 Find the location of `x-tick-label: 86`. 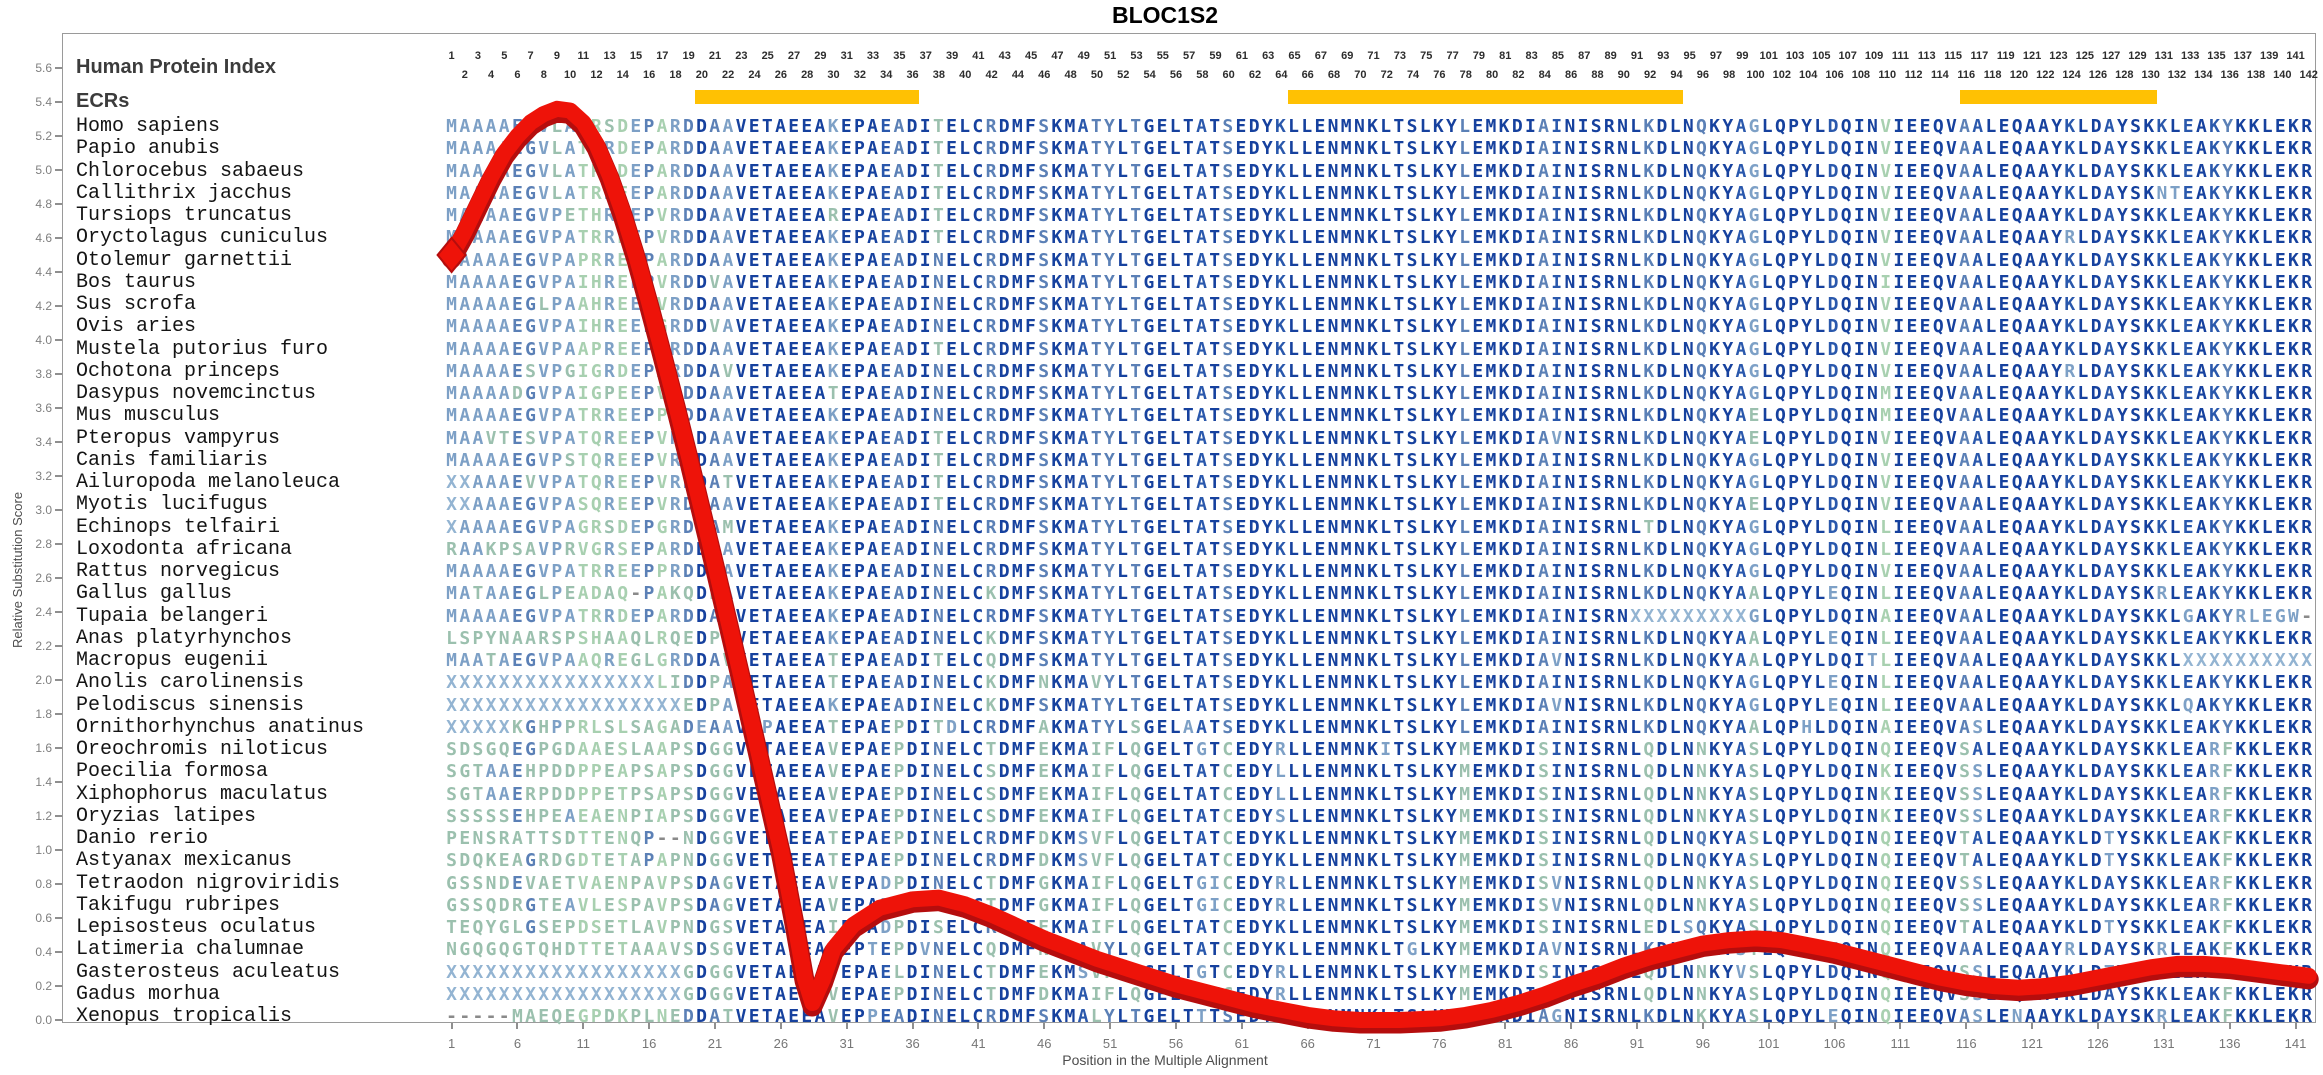

x-tick-label: 86 is located at coordinates (1571, 1043).